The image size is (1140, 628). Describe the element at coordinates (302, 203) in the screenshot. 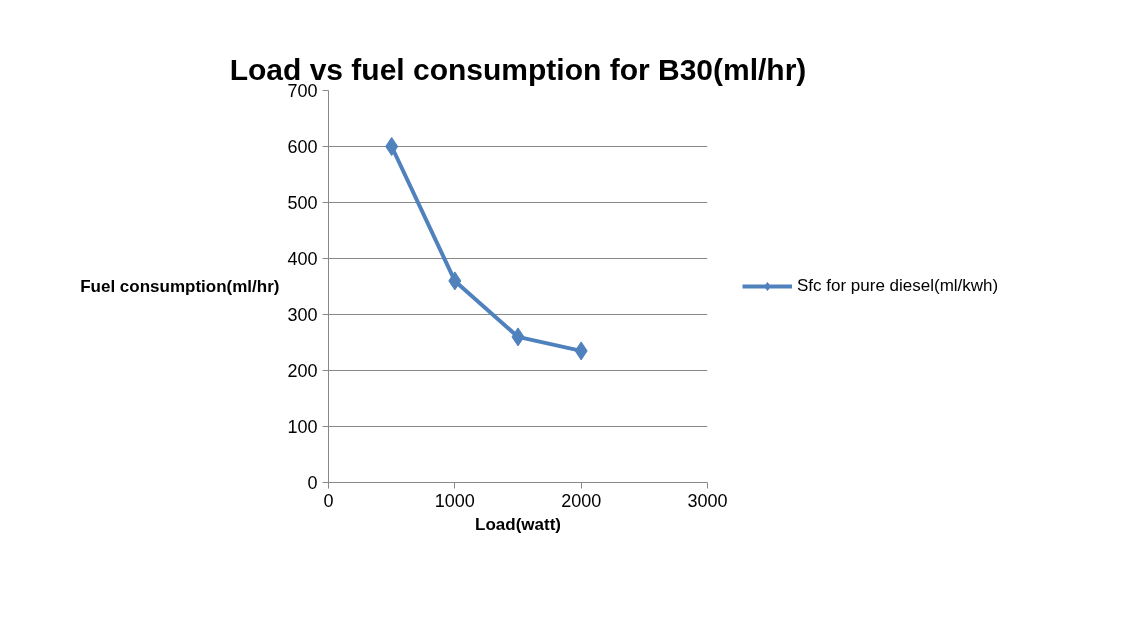

I see `y-tick-label: 500` at that location.